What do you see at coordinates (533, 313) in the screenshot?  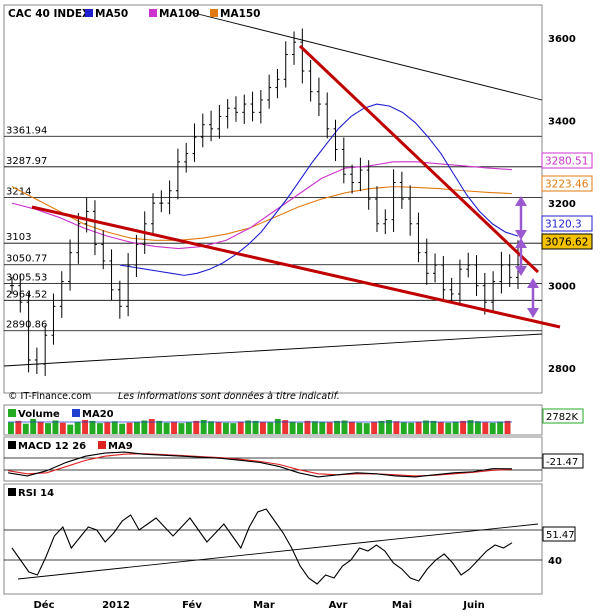 I see `arrow-lower-head-bottom` at bounding box center [533, 313].